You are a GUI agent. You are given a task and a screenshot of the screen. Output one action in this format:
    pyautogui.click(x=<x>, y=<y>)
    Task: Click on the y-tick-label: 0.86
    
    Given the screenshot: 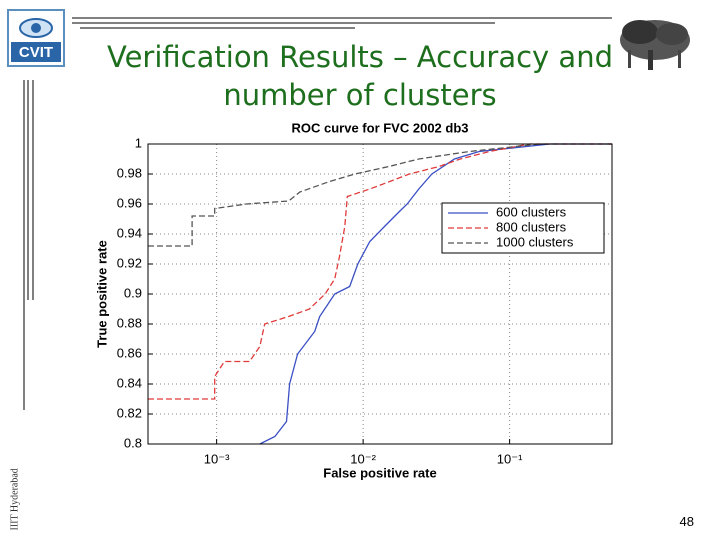 What is the action you would take?
    pyautogui.click(x=129, y=352)
    